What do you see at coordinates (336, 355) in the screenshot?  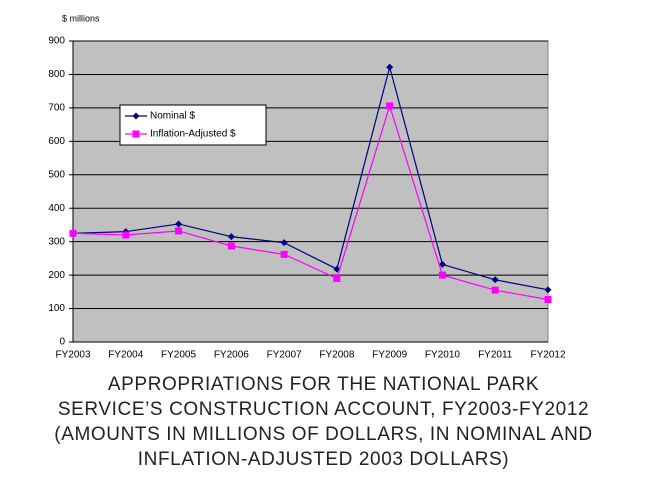 I see `x-tick-label: FY2008` at bounding box center [336, 355].